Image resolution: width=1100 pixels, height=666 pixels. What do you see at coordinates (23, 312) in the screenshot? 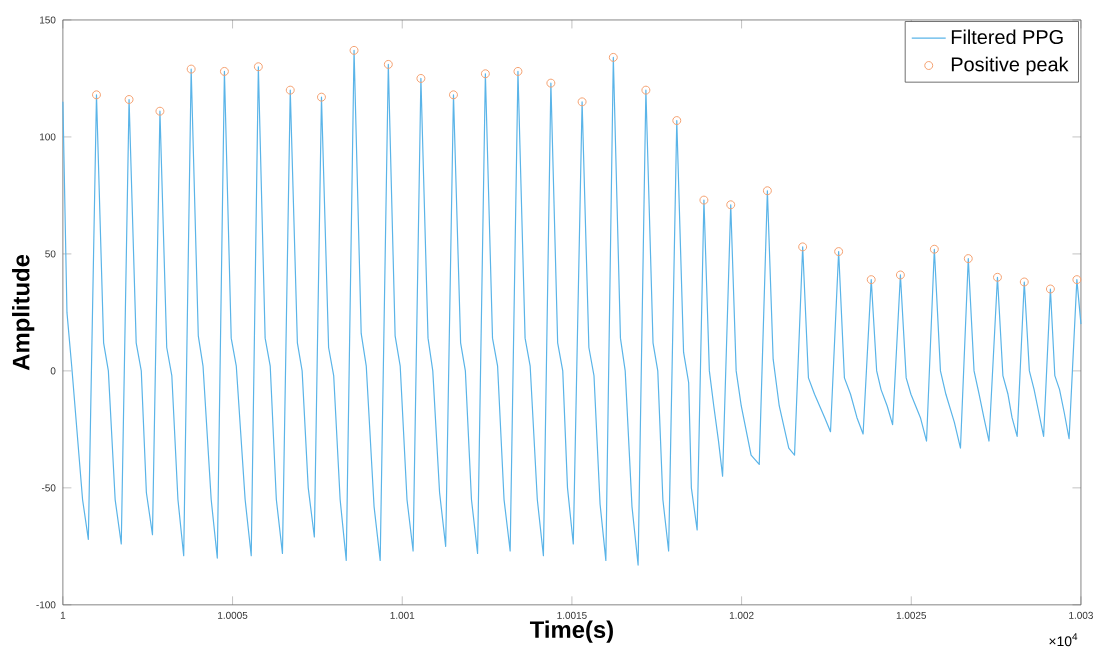
I see `y-axis-title: Amplitude` at bounding box center [23, 312].